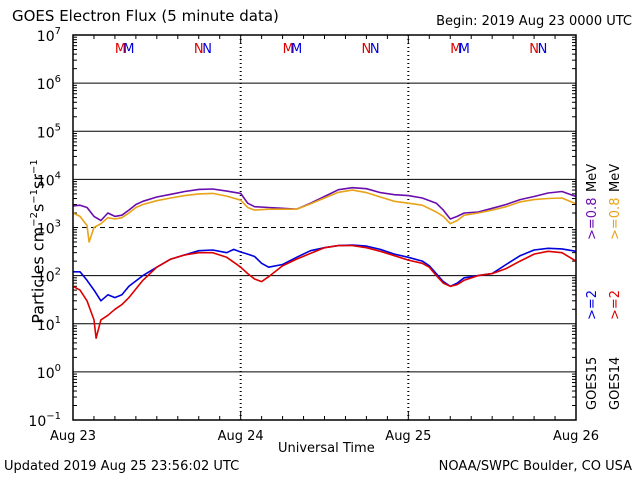 The width and height of the screenshot is (640, 480). I want to click on y-tick-exponent: 6, so click(58, 79).